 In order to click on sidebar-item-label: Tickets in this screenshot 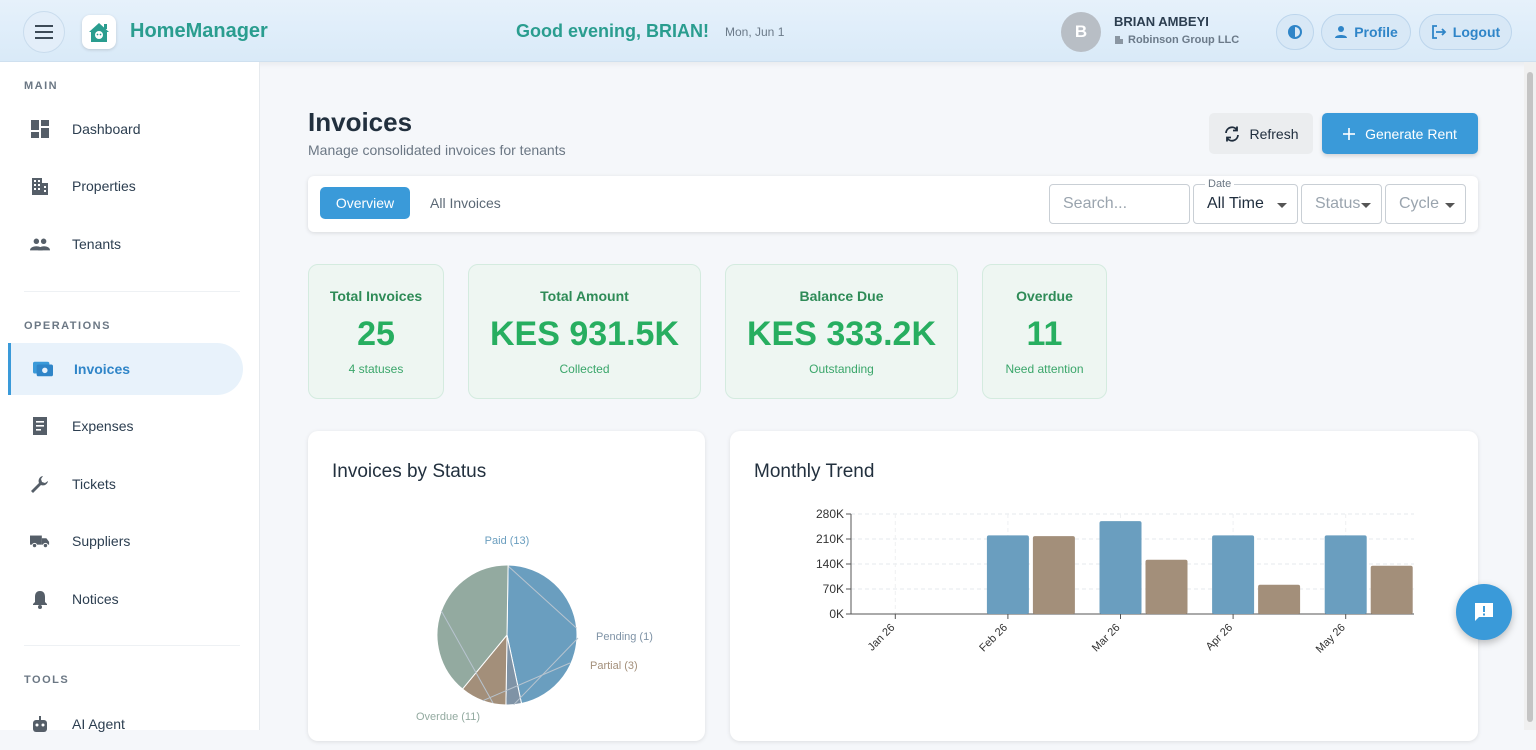, I will do `click(94, 484)`.